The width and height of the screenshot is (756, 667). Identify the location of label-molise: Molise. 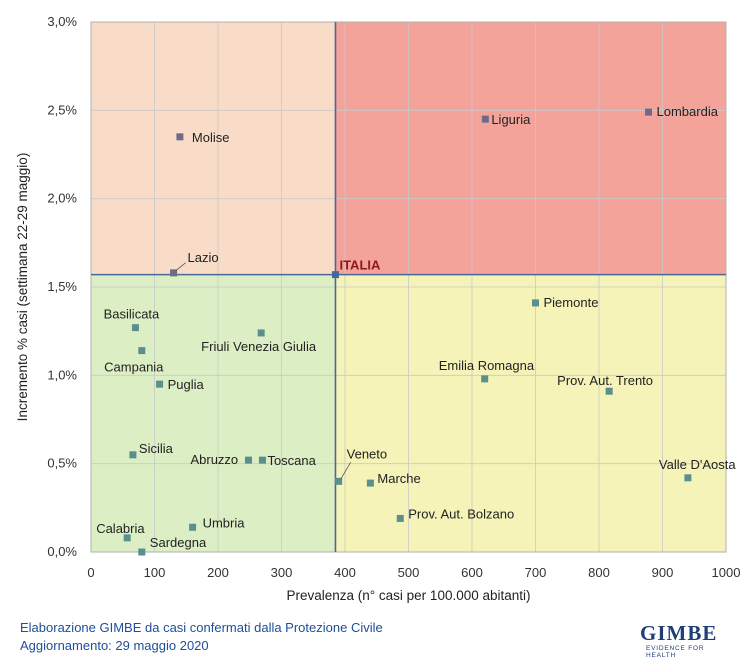
(211, 137).